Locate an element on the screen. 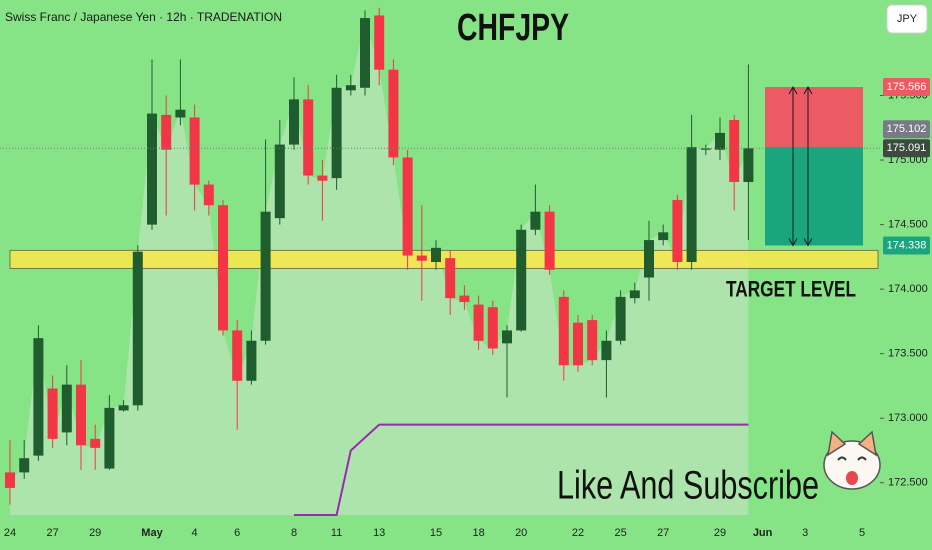 The image size is (932, 550). currency-box is located at coordinates (907, 19).